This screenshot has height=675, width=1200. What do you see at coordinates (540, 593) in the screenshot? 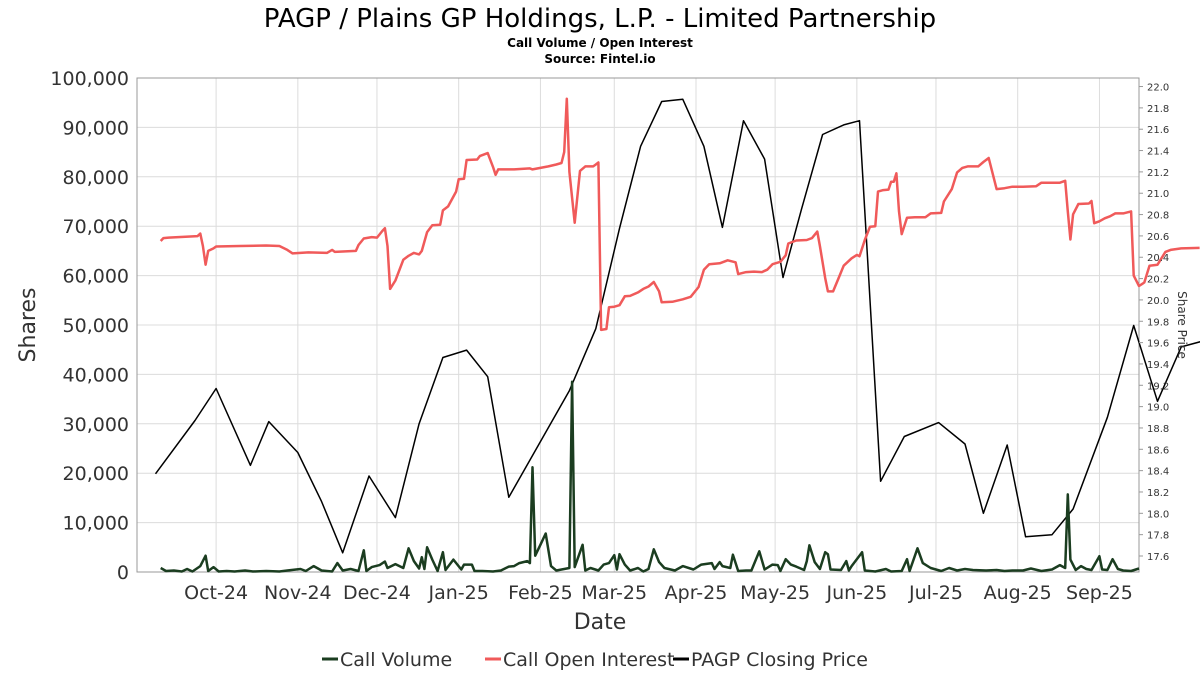
I see `x-tick-label: Feb-25` at bounding box center [540, 593].